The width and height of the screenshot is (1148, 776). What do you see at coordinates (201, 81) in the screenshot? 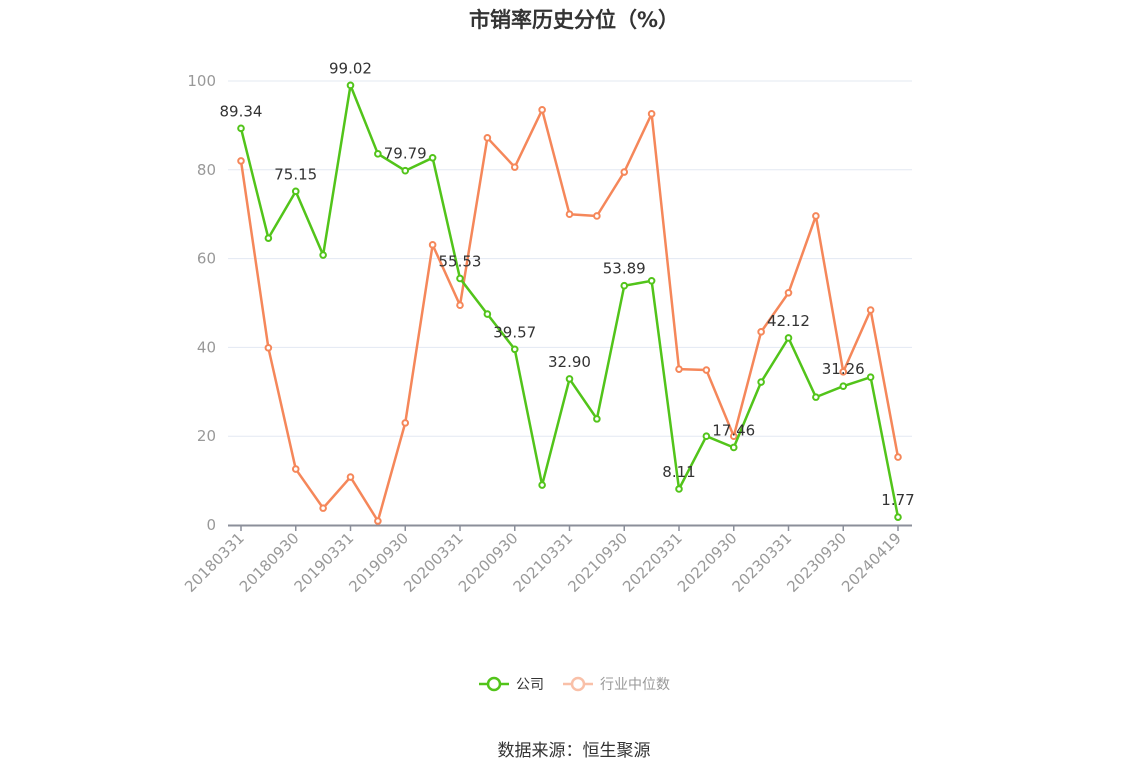
I see `y-tick-label: 100` at bounding box center [201, 81].